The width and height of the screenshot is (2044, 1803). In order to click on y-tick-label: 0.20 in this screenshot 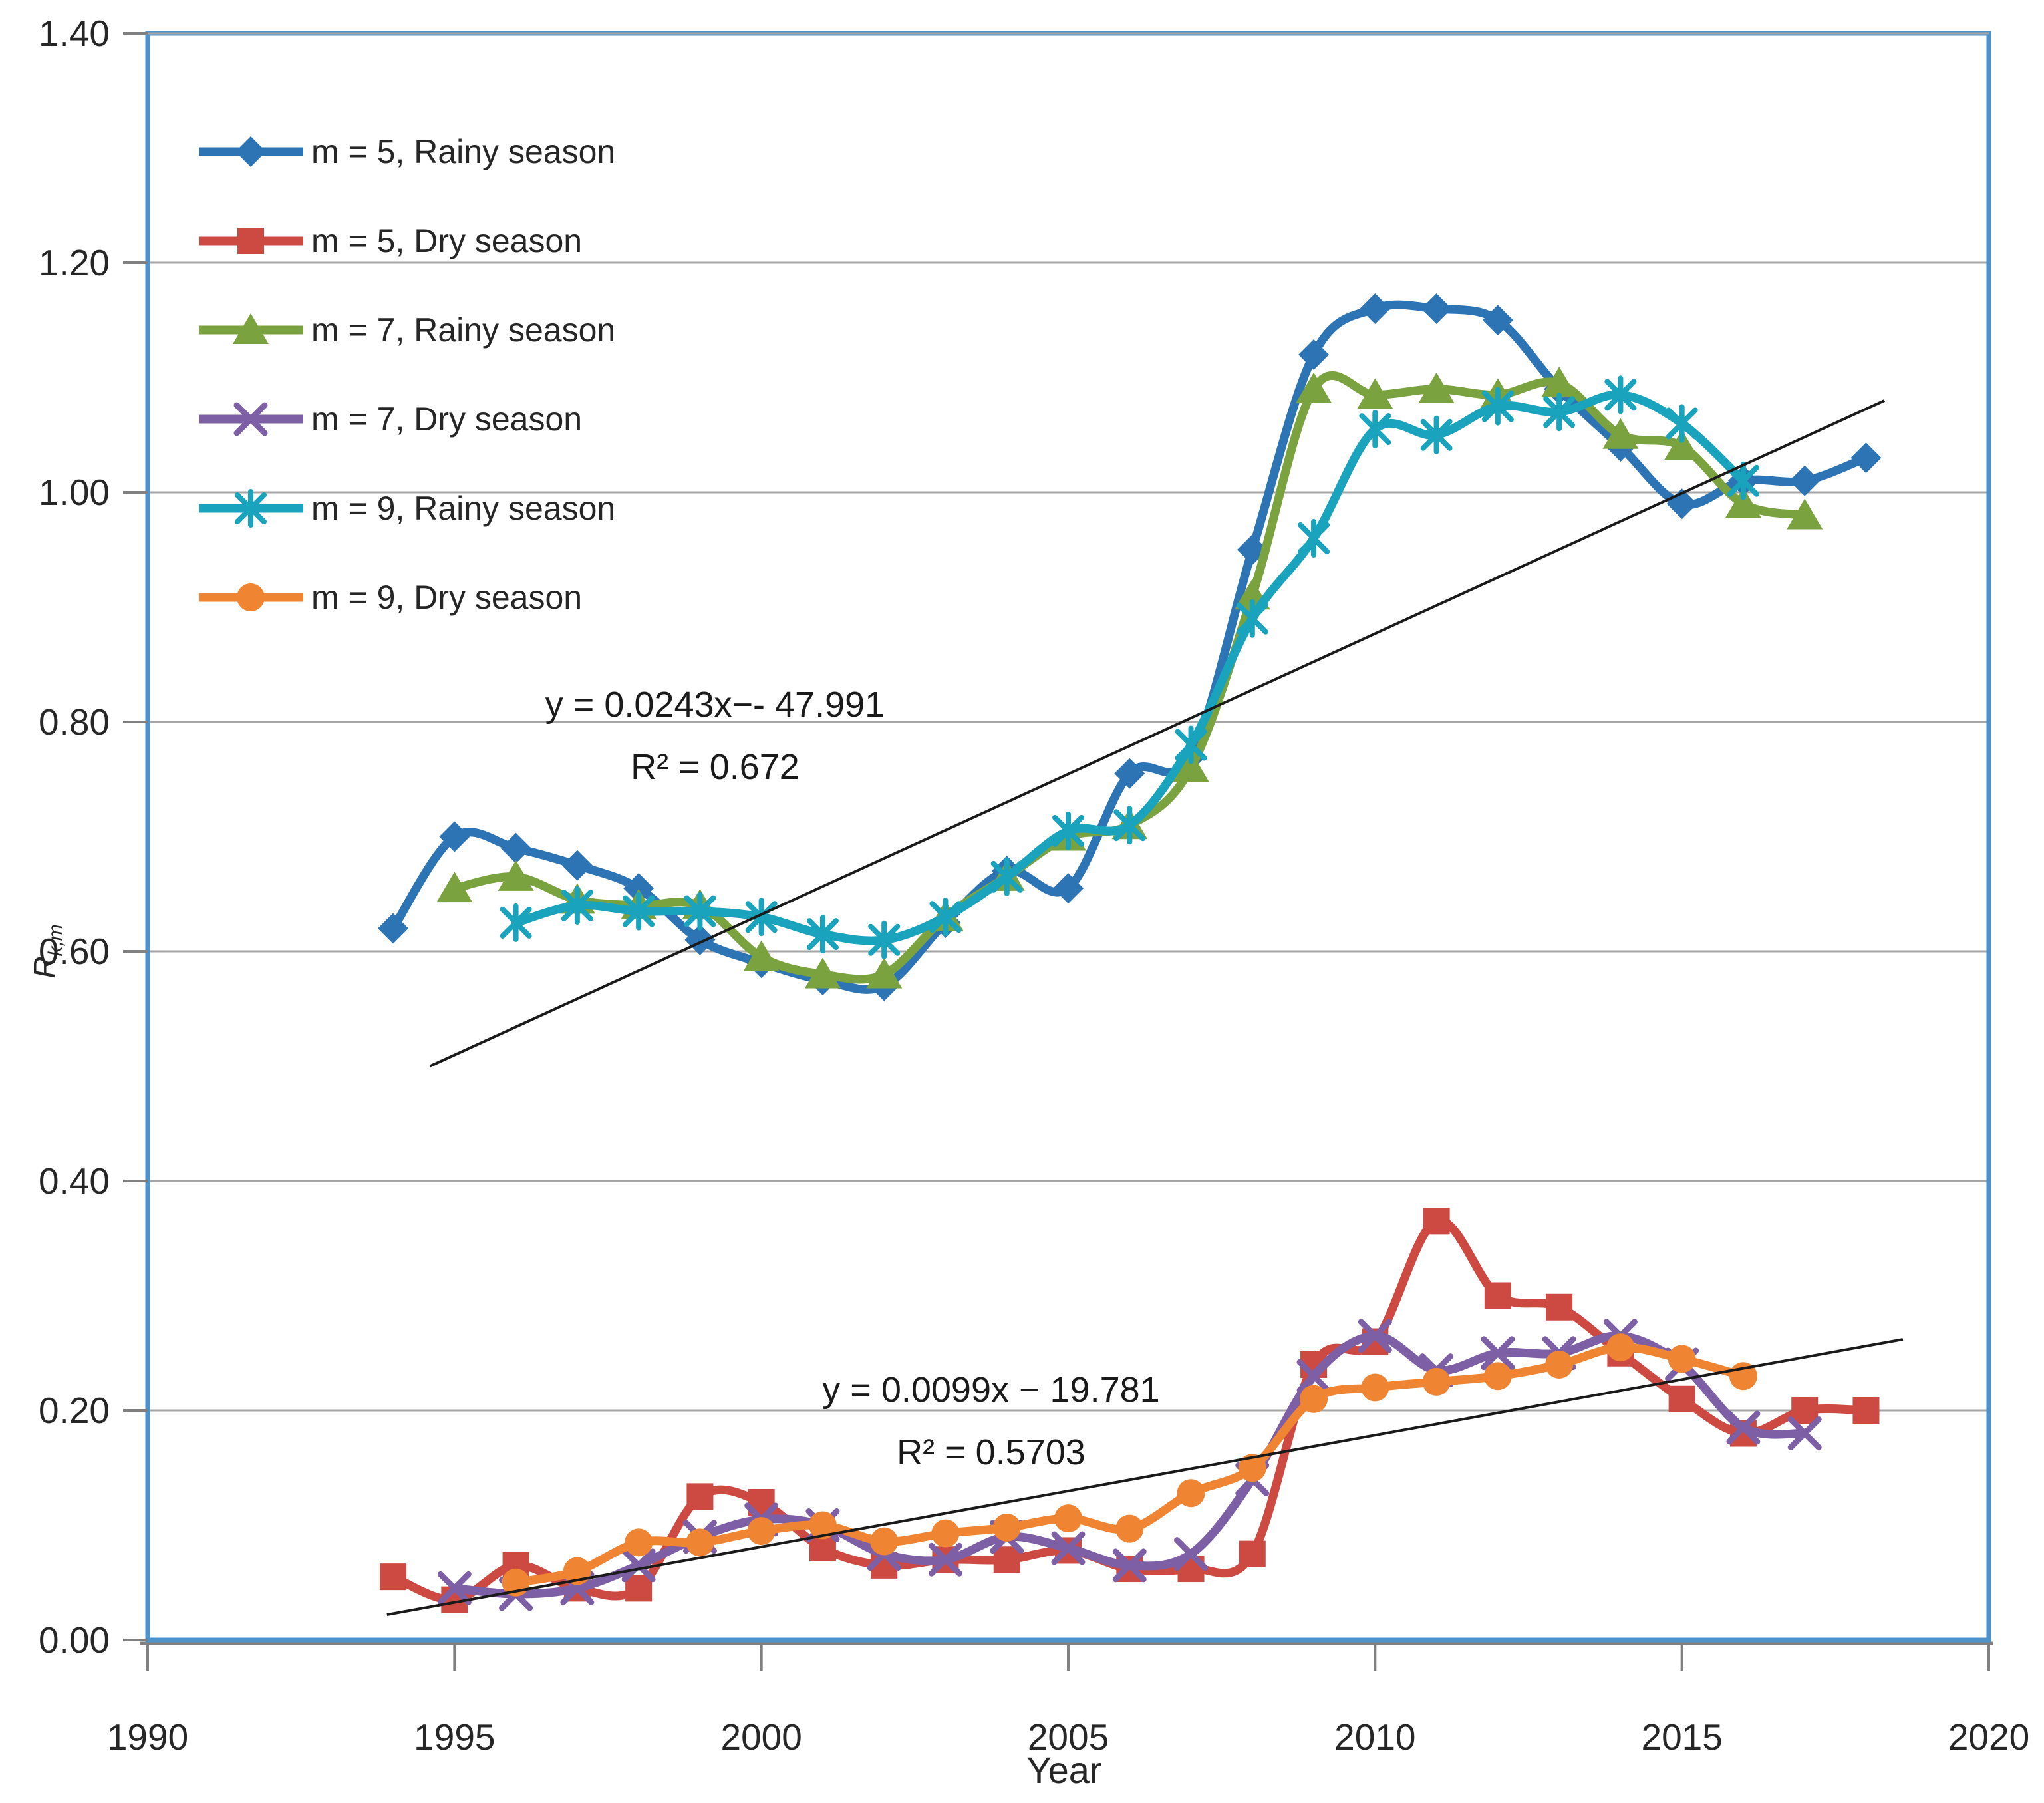, I will do `click(74, 1410)`.